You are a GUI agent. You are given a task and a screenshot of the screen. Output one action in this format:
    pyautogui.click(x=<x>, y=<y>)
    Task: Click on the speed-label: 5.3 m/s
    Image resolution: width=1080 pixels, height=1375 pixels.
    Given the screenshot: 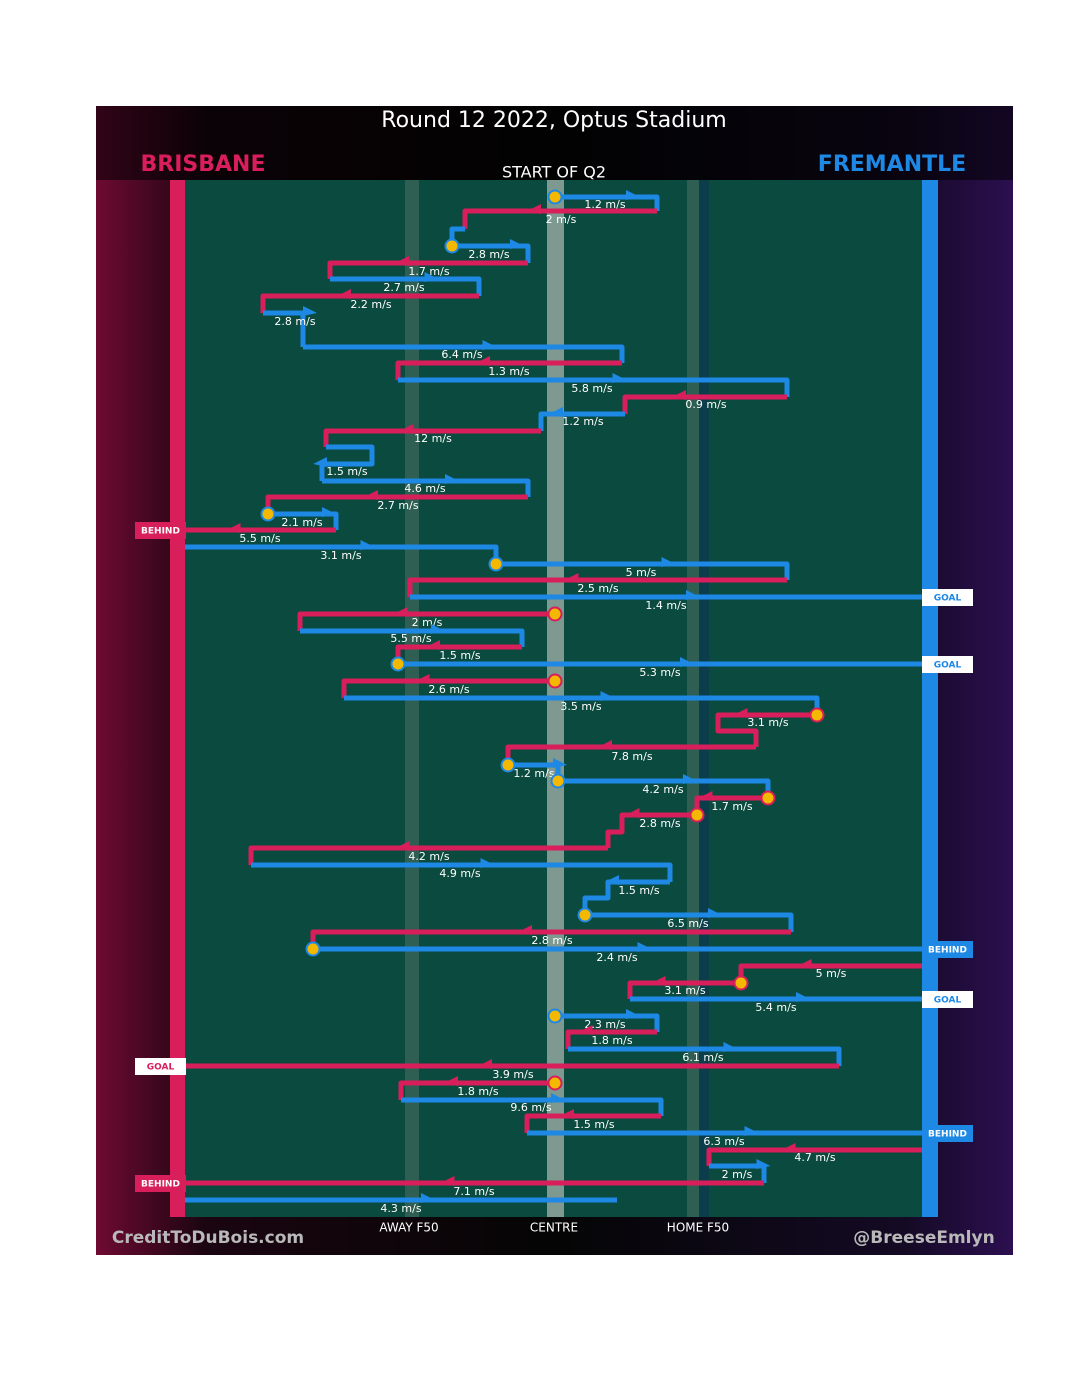 What is the action you would take?
    pyautogui.click(x=659, y=672)
    